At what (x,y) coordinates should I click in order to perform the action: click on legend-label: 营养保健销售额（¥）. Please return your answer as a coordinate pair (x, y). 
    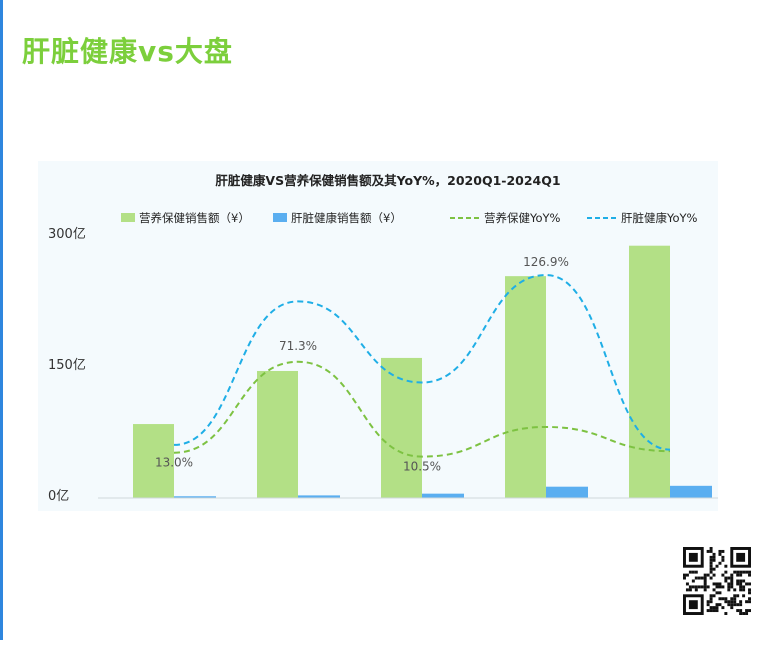
    Looking at the image, I should click on (194, 218).